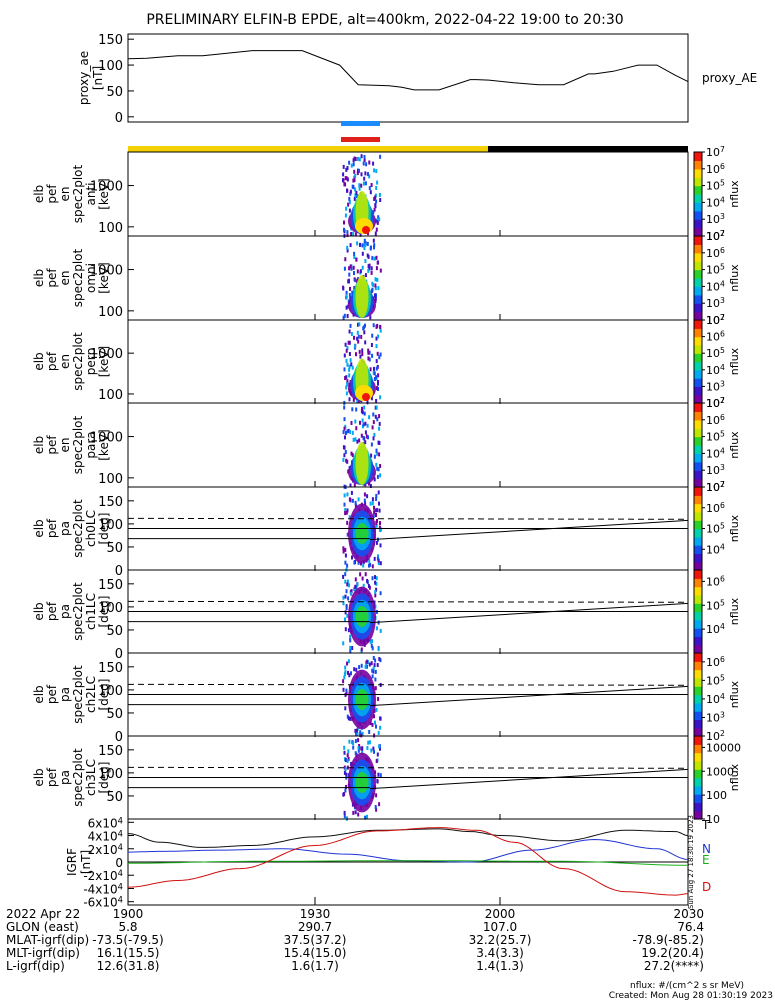  I want to click on y-axis-label: perp, so click(91, 362).